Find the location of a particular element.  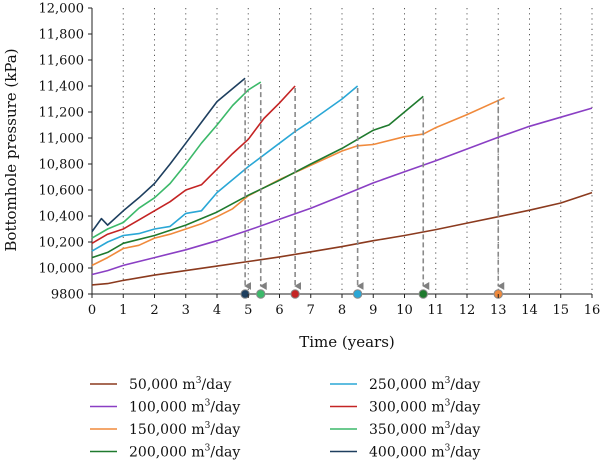

x-tick-label: 0 is located at coordinates (92, 310).